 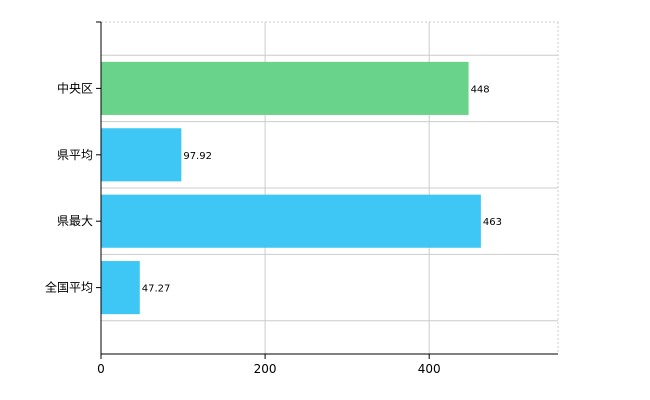 I want to click on data-label: 463, so click(x=492, y=222).